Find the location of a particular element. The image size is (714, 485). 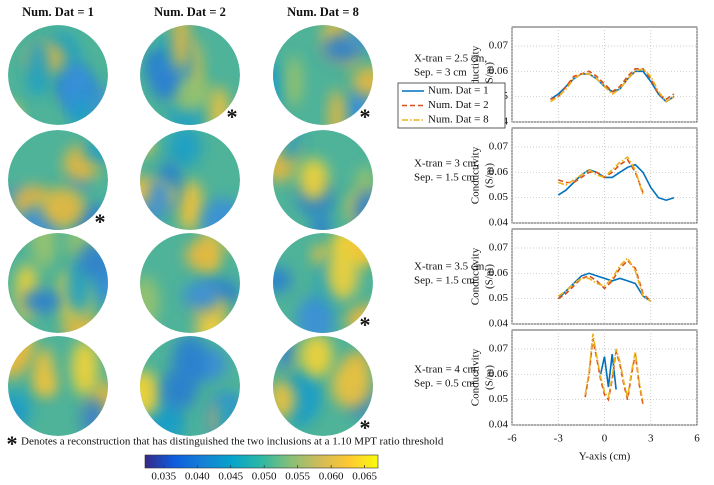

x-tick-label: -6 is located at coordinates (512, 439).